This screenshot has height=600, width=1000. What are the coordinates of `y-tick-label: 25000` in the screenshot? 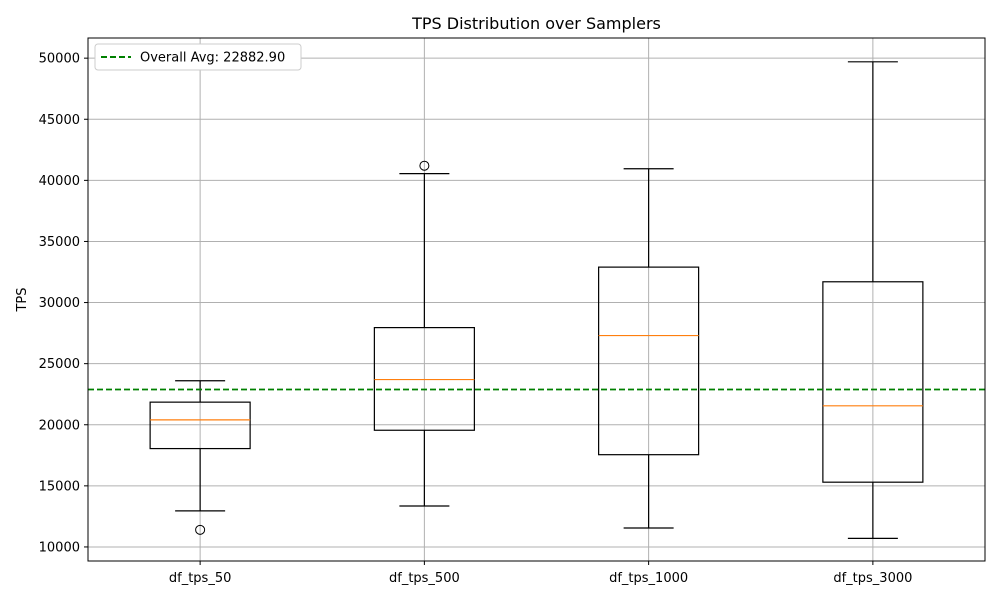 It's located at (59, 364).